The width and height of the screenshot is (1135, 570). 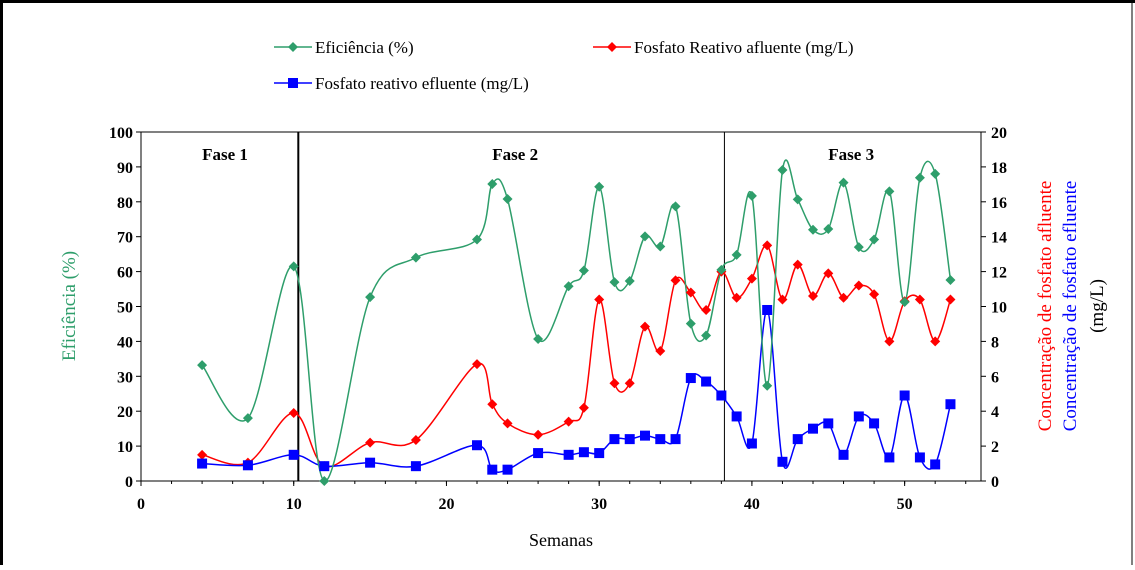 What do you see at coordinates (422, 83) in the screenshot?
I see `legend-label-efluente: Fosfato reativo efluente (mg/L)` at bounding box center [422, 83].